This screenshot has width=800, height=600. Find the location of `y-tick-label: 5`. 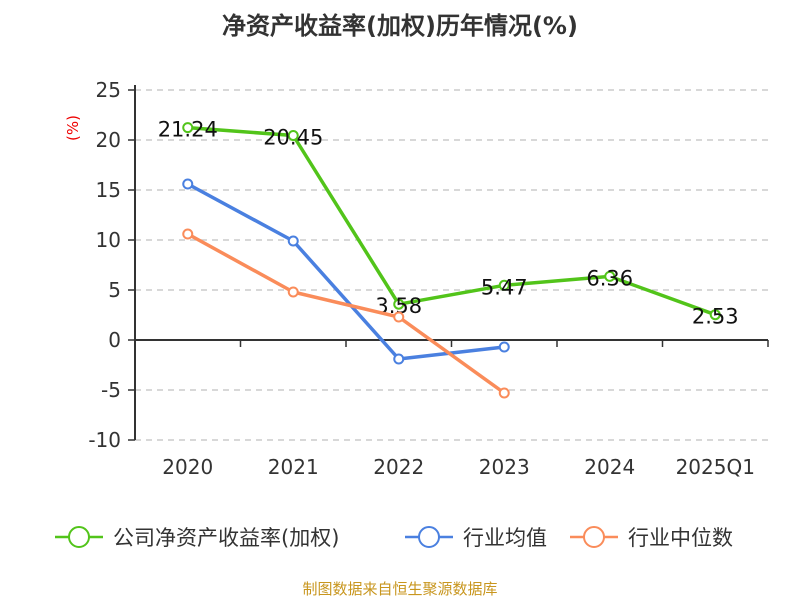

y-tick-label: 5 is located at coordinates (114, 290).